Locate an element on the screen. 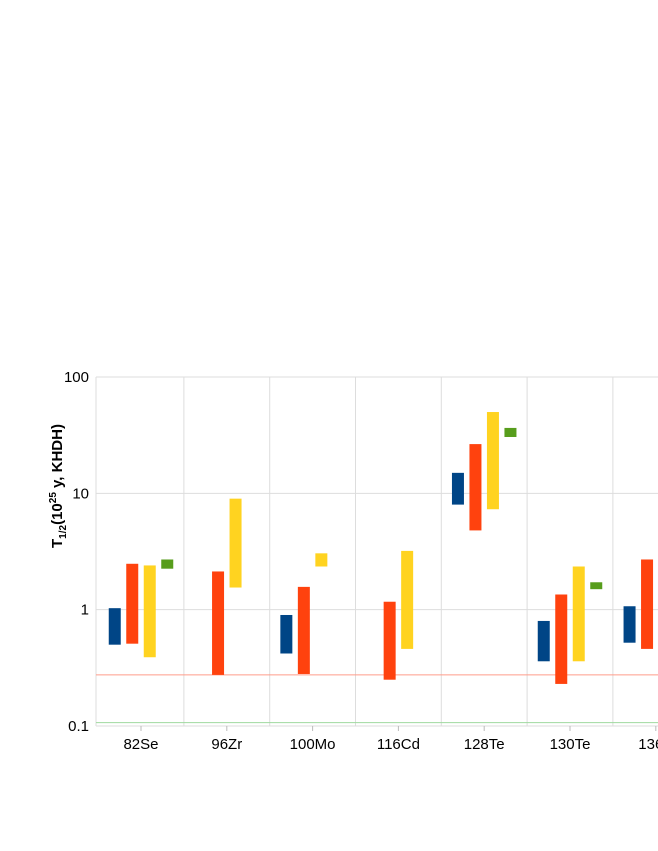 Image resolution: width=658 pixels, height=851 pixels. x-tick-label: 116Cd is located at coordinates (398, 744).